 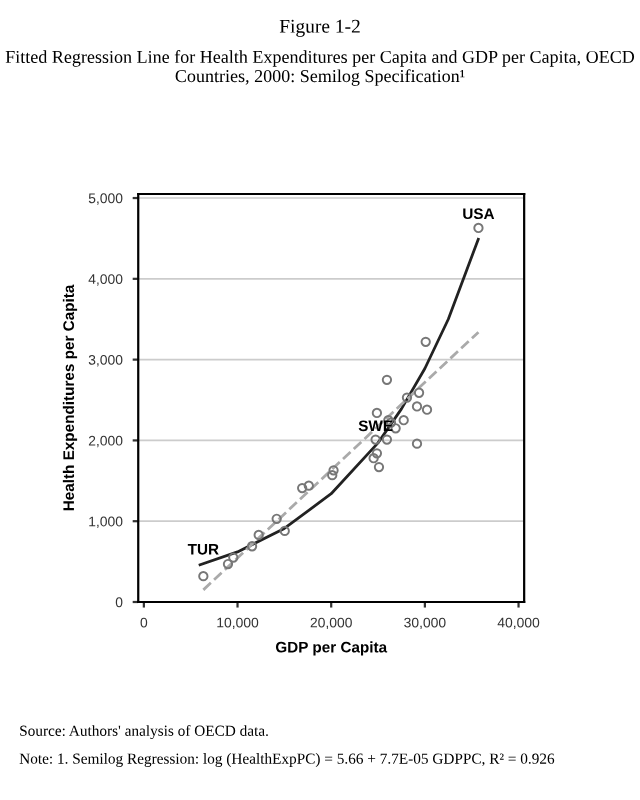 I want to click on chart-title: Figure 1-2, so click(x=319, y=28).